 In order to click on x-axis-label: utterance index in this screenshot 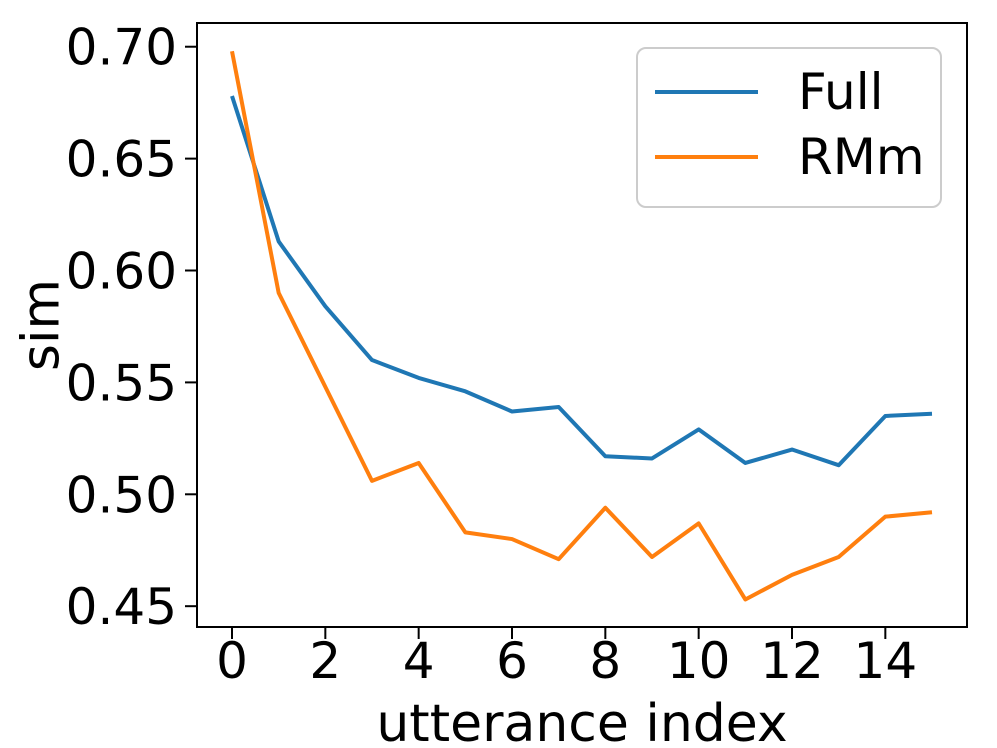, I will do `click(582, 721)`.